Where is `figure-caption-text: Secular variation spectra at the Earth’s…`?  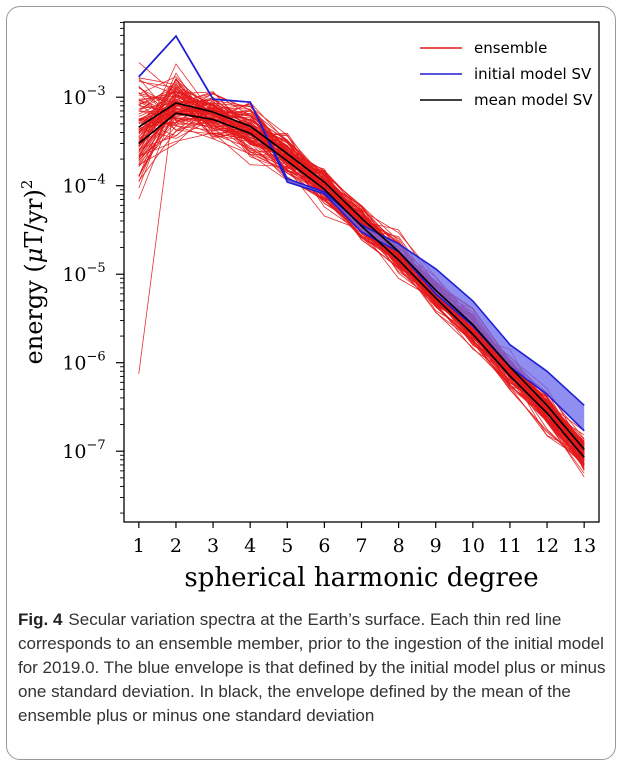
figure-caption-text: Secular variation spectra at the Earth’s… is located at coordinates (312, 667).